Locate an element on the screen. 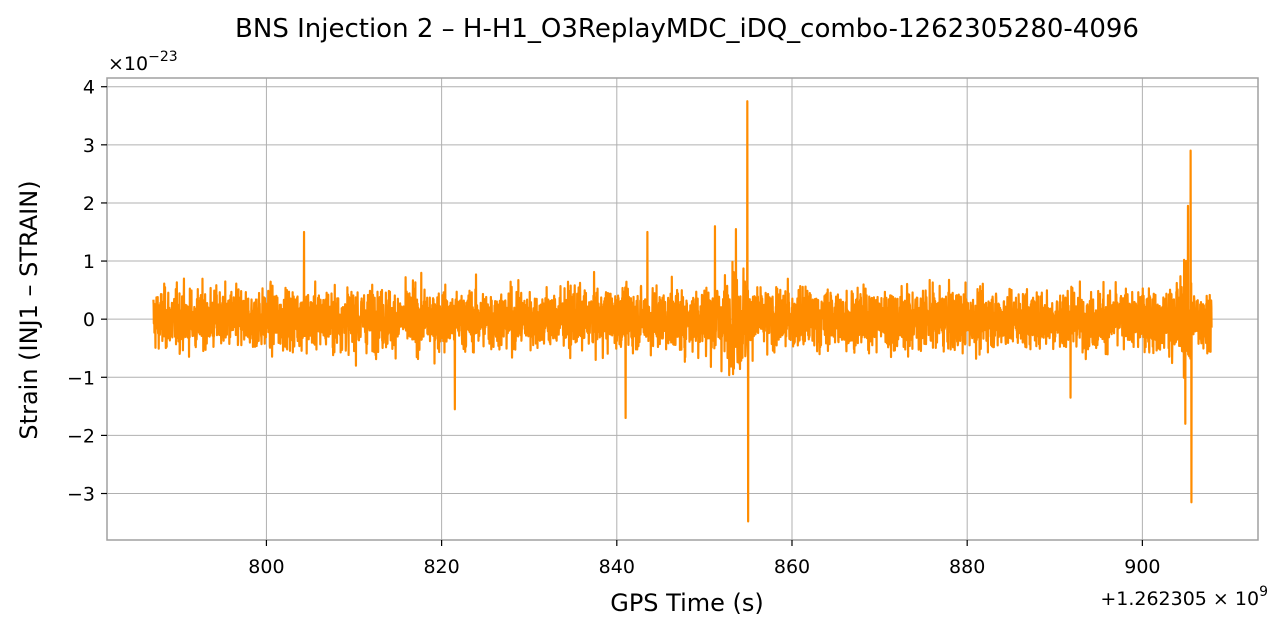 The image size is (1283, 633). x-tick-label: 880 is located at coordinates (967, 567).